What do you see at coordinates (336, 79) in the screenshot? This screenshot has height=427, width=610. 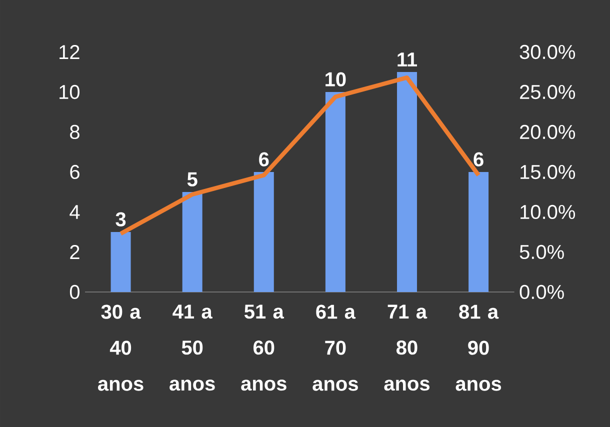 I see `data-label: 10` at bounding box center [336, 79].